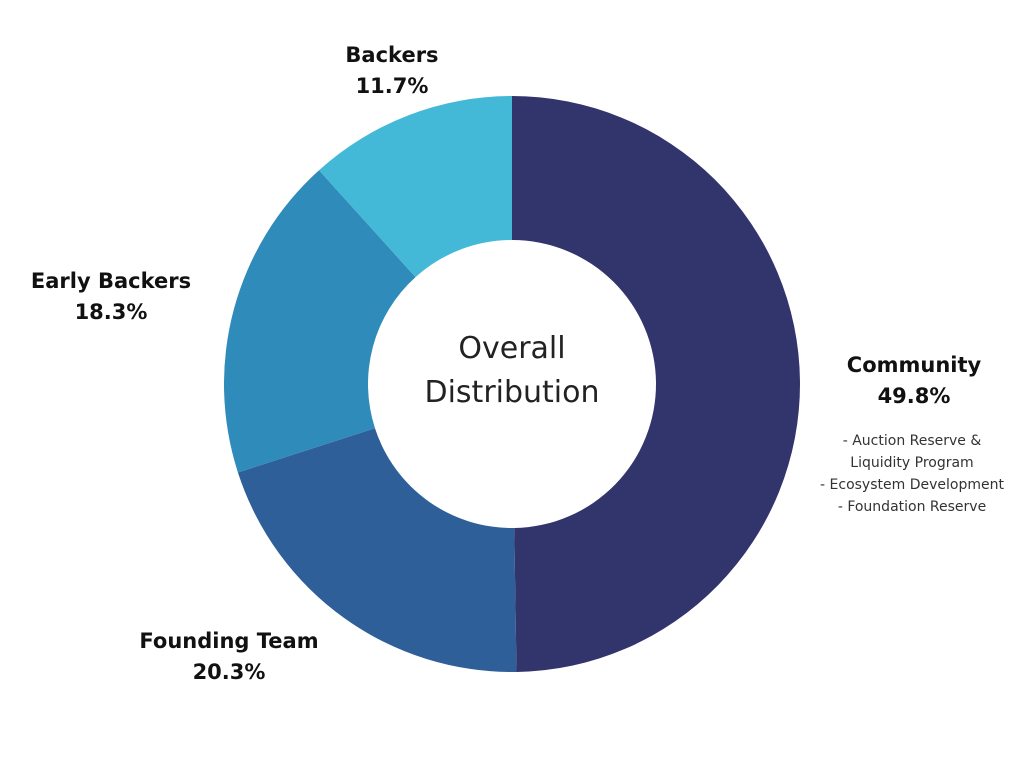 This screenshot has height=768, width=1024. Describe the element at coordinates (415, 187) in the screenshot. I see `slice-backers` at that location.